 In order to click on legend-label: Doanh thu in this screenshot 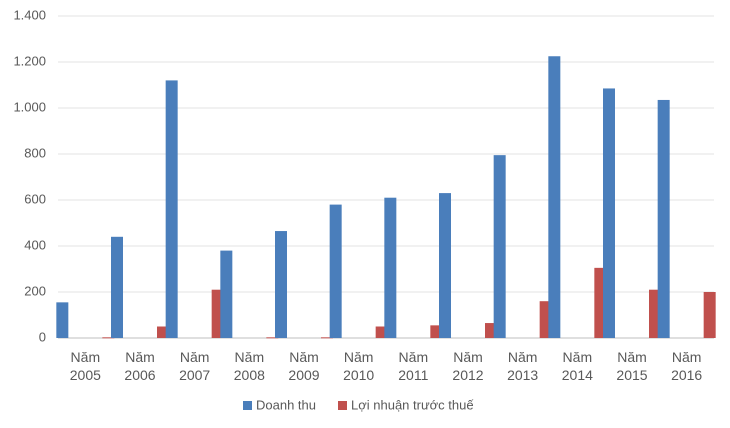, I will do `click(286, 404)`.